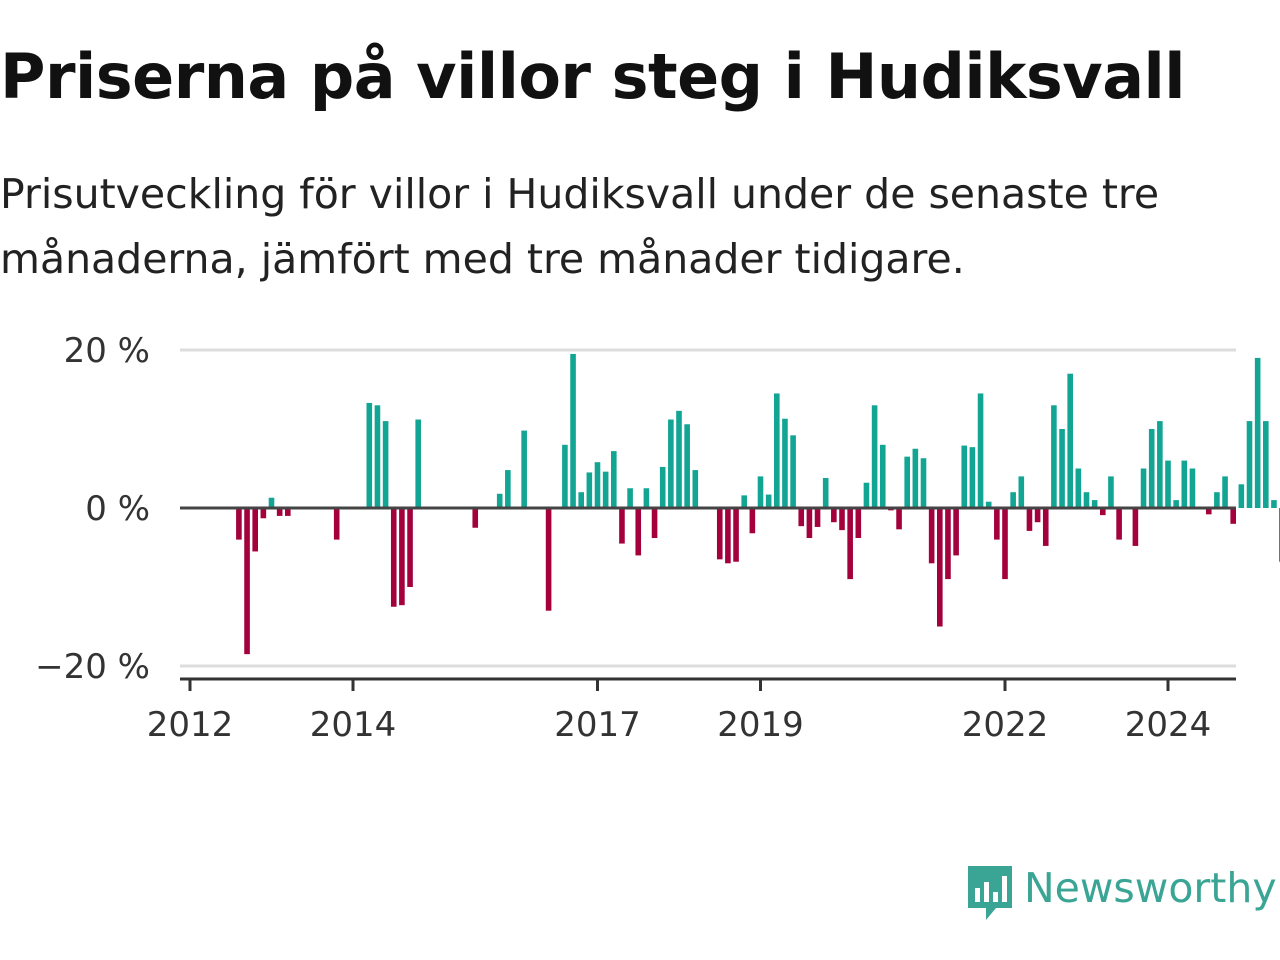  What do you see at coordinates (1150, 888) in the screenshot?
I see `brand-name: Newsworthy` at bounding box center [1150, 888].